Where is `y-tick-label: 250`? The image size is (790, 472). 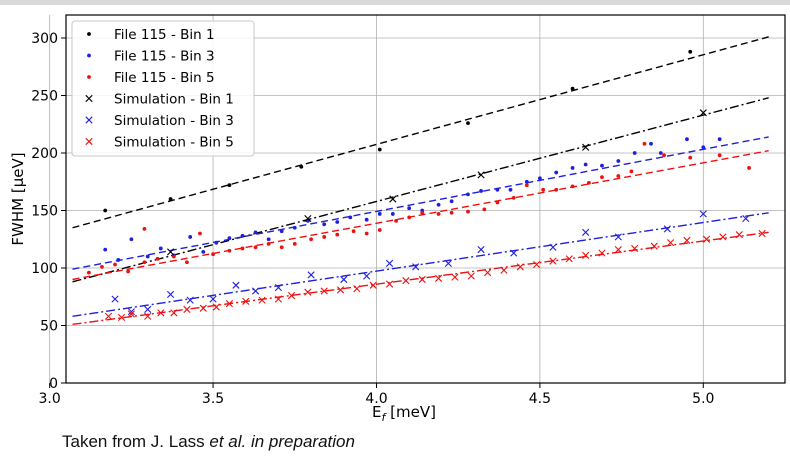
y-tick-label: 250 is located at coordinates (44, 97).